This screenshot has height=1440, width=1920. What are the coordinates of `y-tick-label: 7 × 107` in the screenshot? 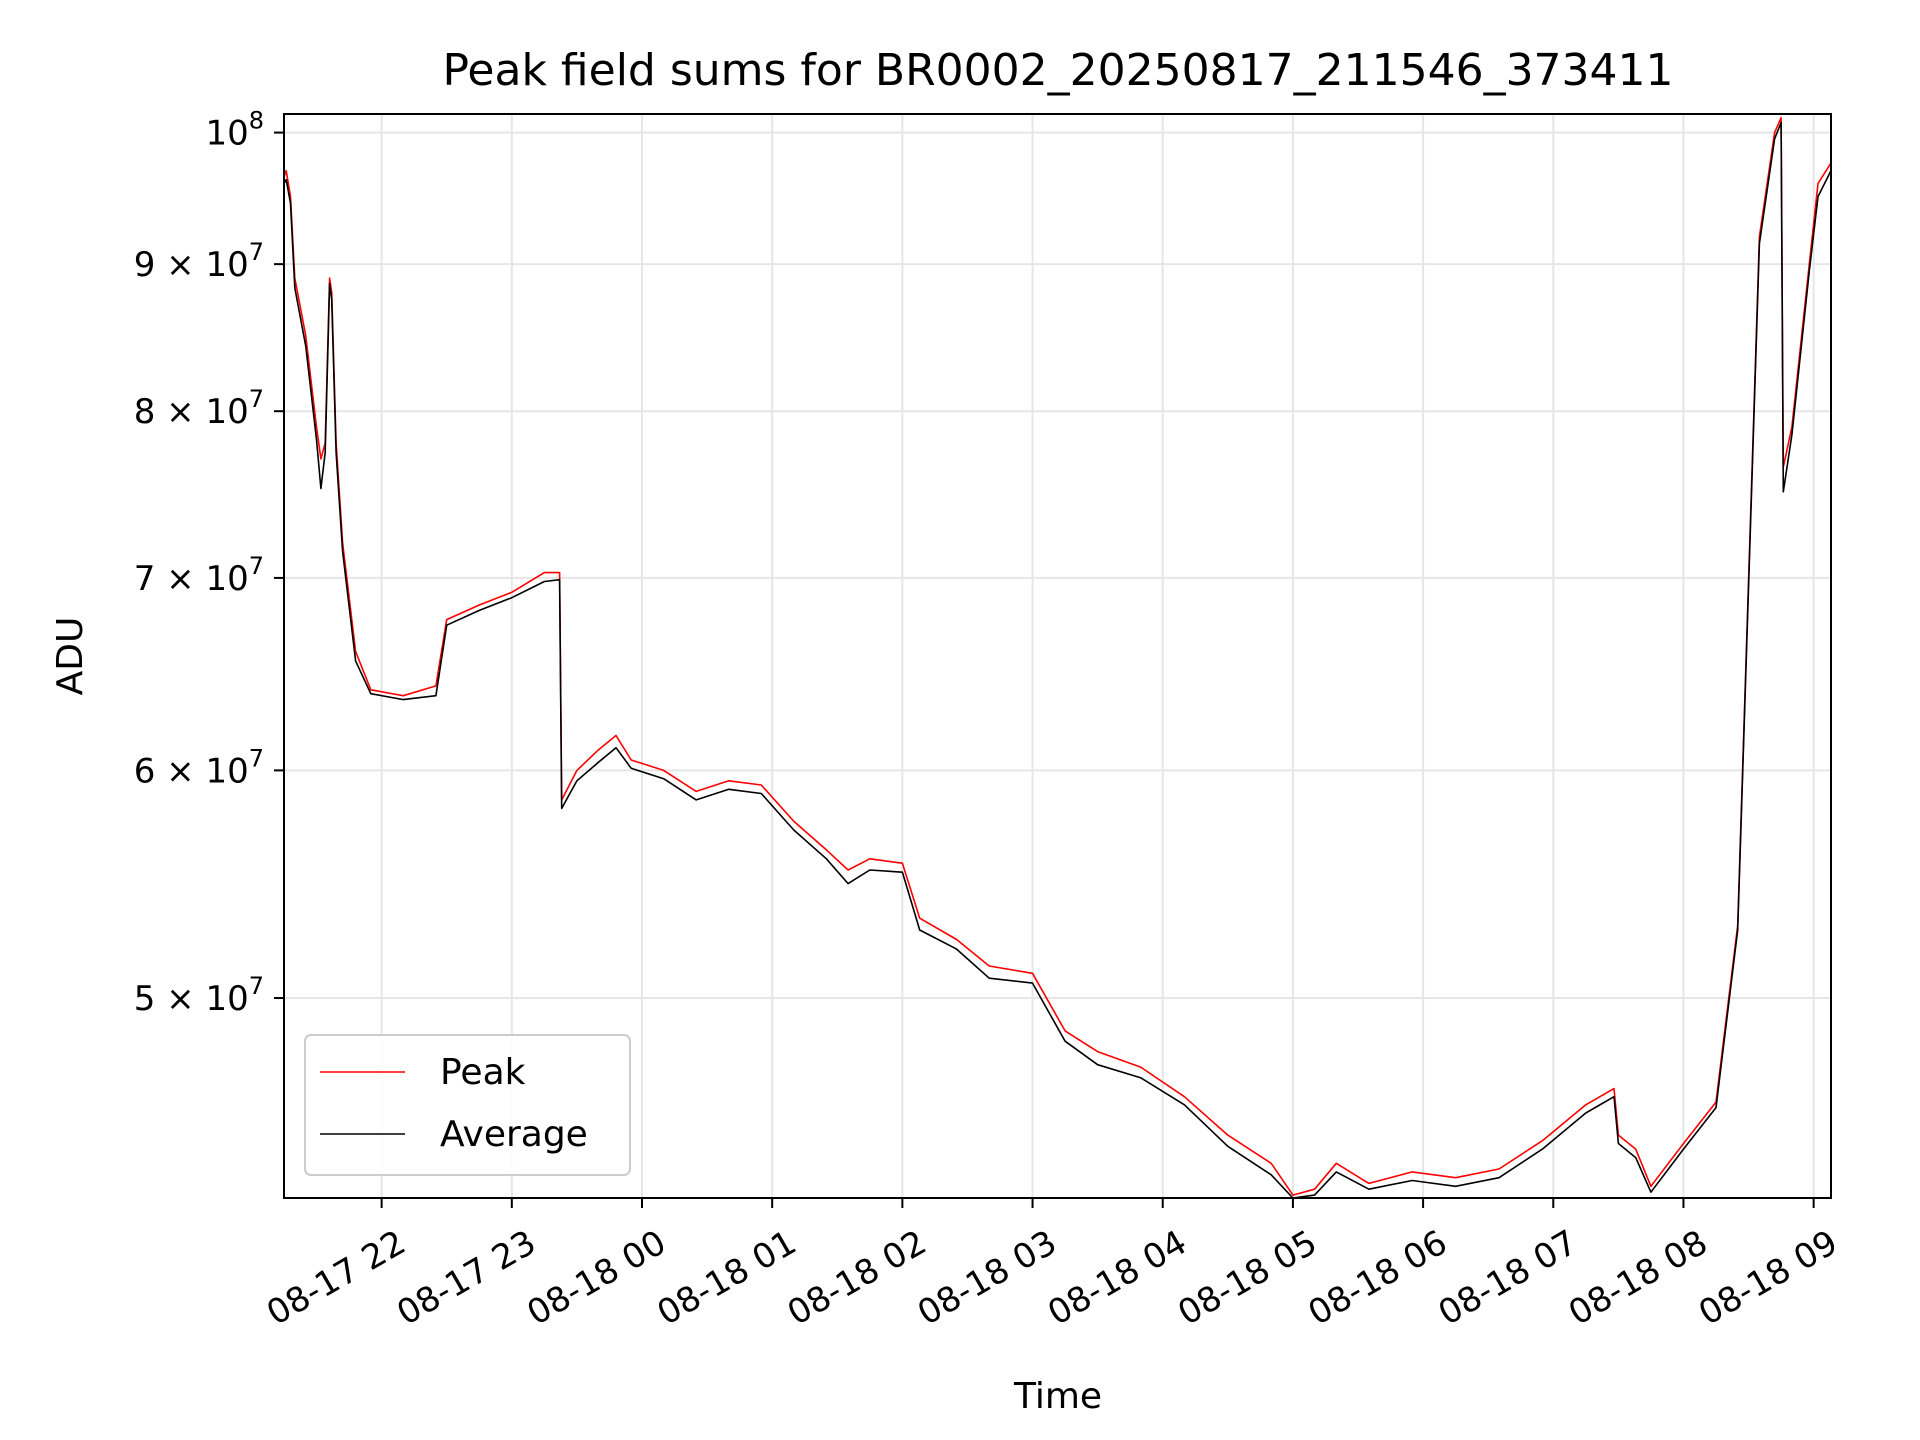 It's located at (199, 575).